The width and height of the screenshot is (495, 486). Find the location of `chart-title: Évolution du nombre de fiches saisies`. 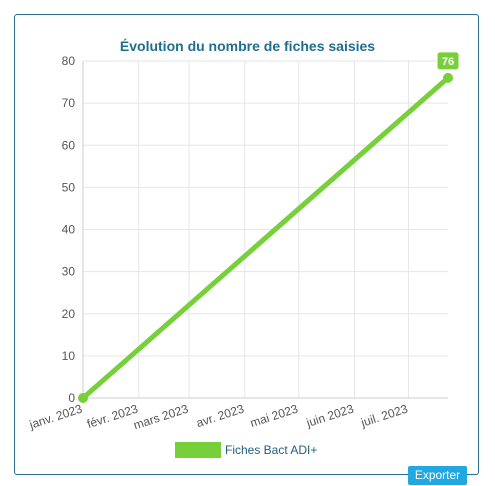

chart-title: Évolution du nombre de fiches saisies is located at coordinates (247, 46).